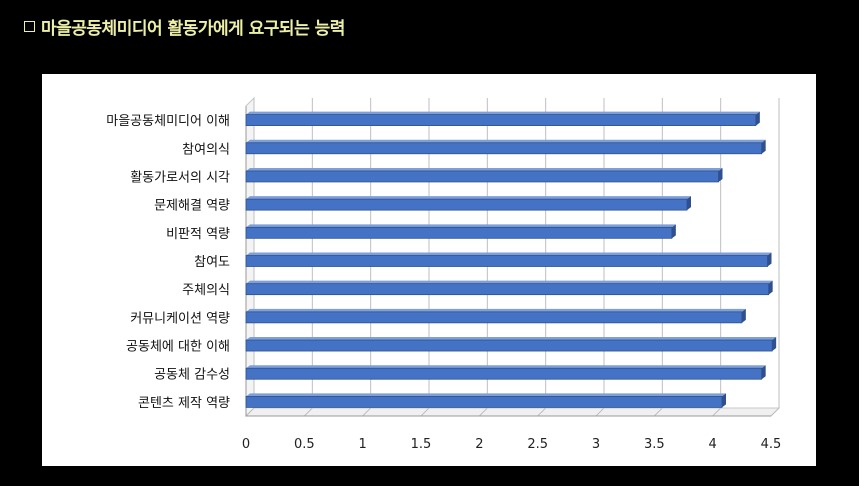 The image size is (859, 486). I want to click on x-tick-label: 1.5, so click(421, 444).